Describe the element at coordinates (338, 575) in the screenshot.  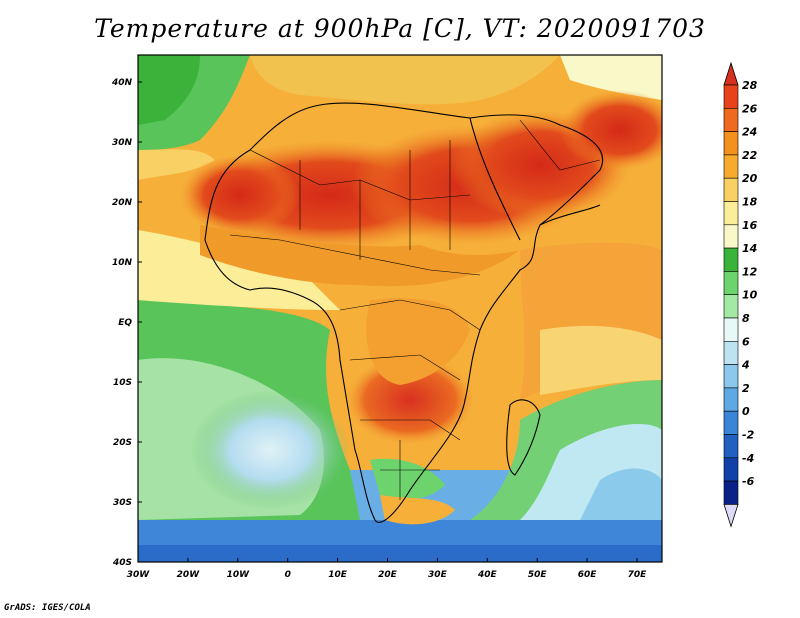
I see `lon-label: 10E` at that location.